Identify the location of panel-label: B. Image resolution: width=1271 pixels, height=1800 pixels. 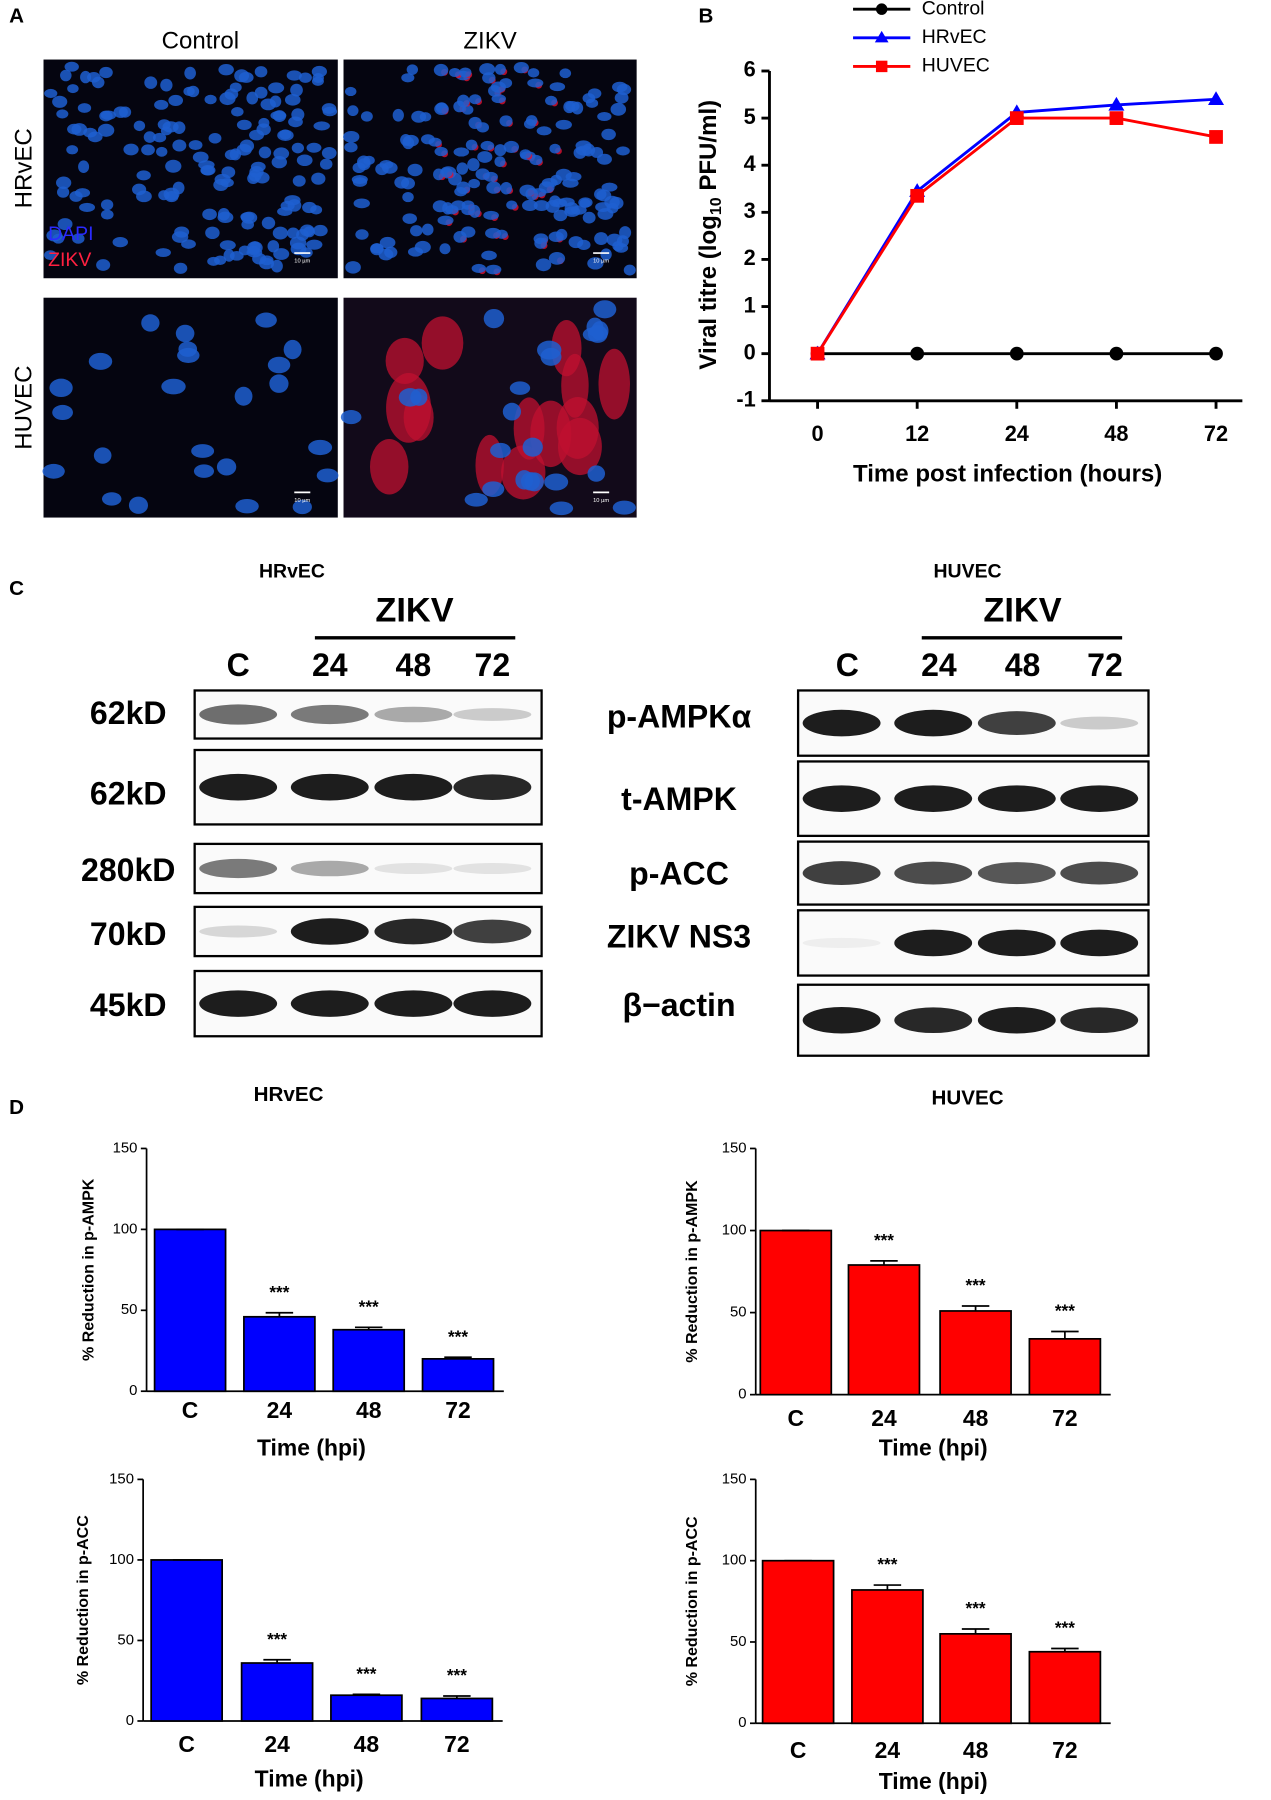
(705, 16).